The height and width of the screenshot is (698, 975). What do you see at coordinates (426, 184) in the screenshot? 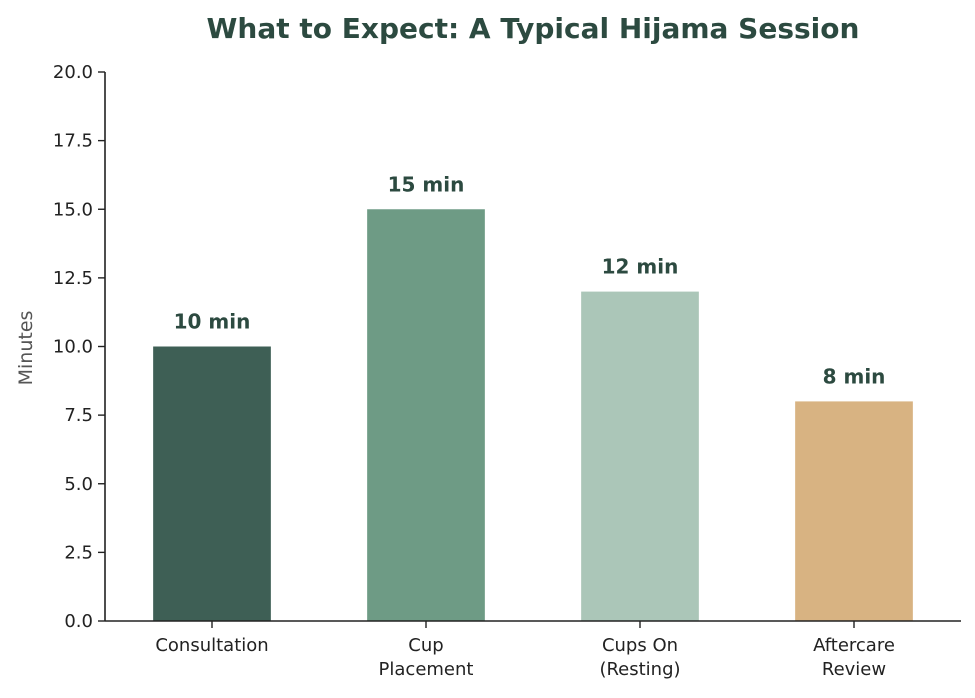
I see `bar-value-label: 15 min` at bounding box center [426, 184].